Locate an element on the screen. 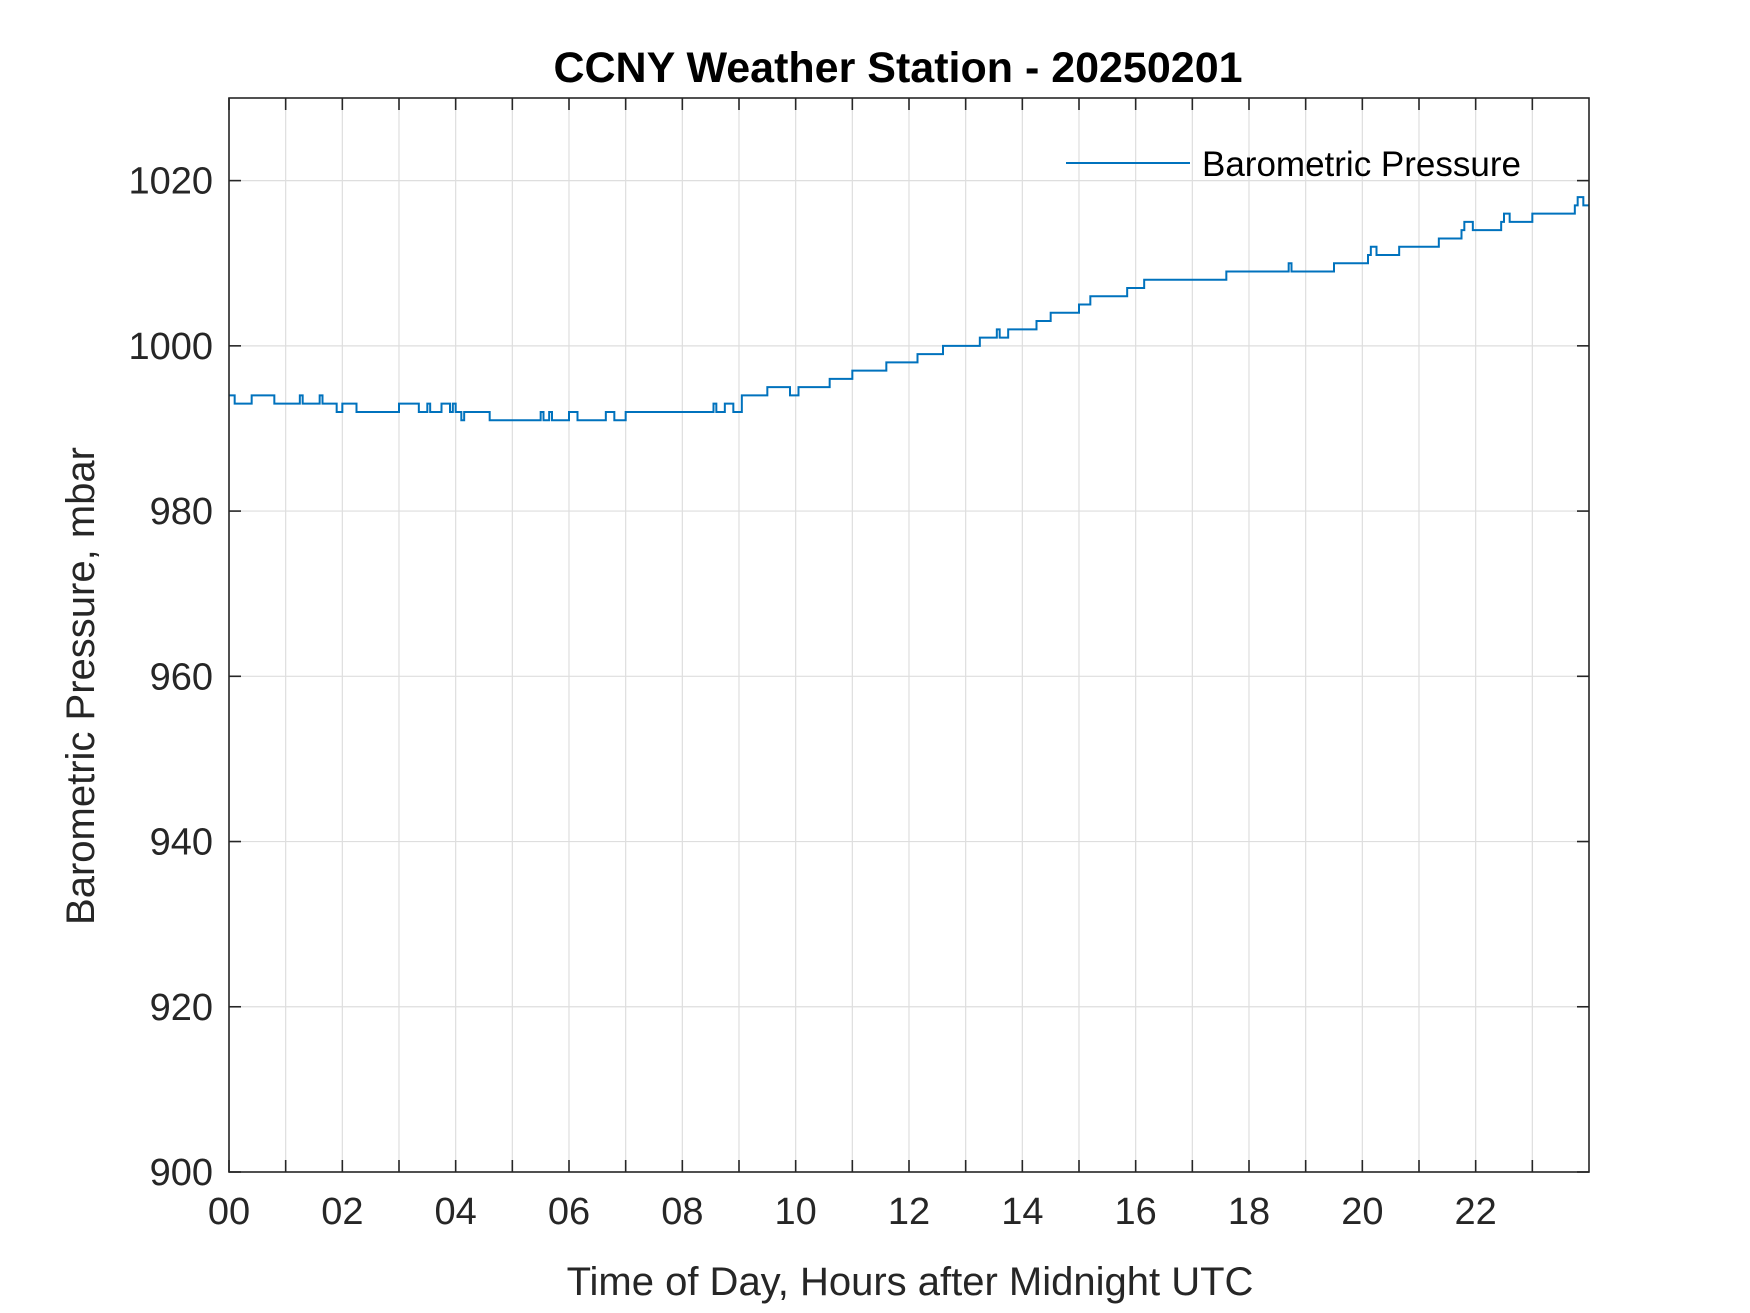 The image size is (1750, 1313). x-tick-labels: 00 02 04 06 08 10 12 14 16 18 20 22 is located at coordinates (852, 1212).